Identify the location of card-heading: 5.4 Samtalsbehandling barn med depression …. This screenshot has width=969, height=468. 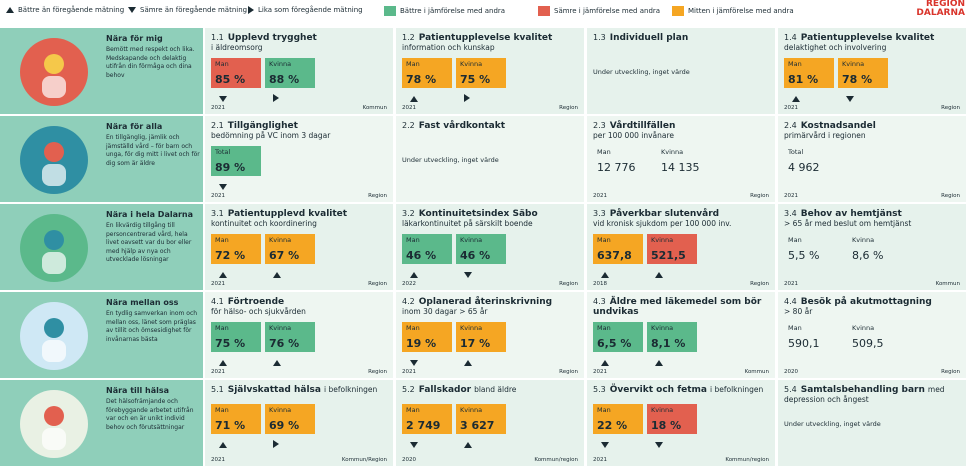
(873, 395).